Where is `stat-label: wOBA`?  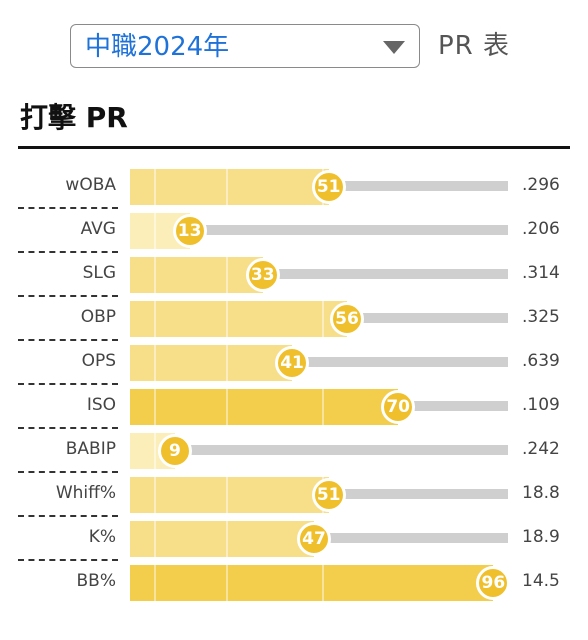
stat-label: wOBA is located at coordinates (90, 185).